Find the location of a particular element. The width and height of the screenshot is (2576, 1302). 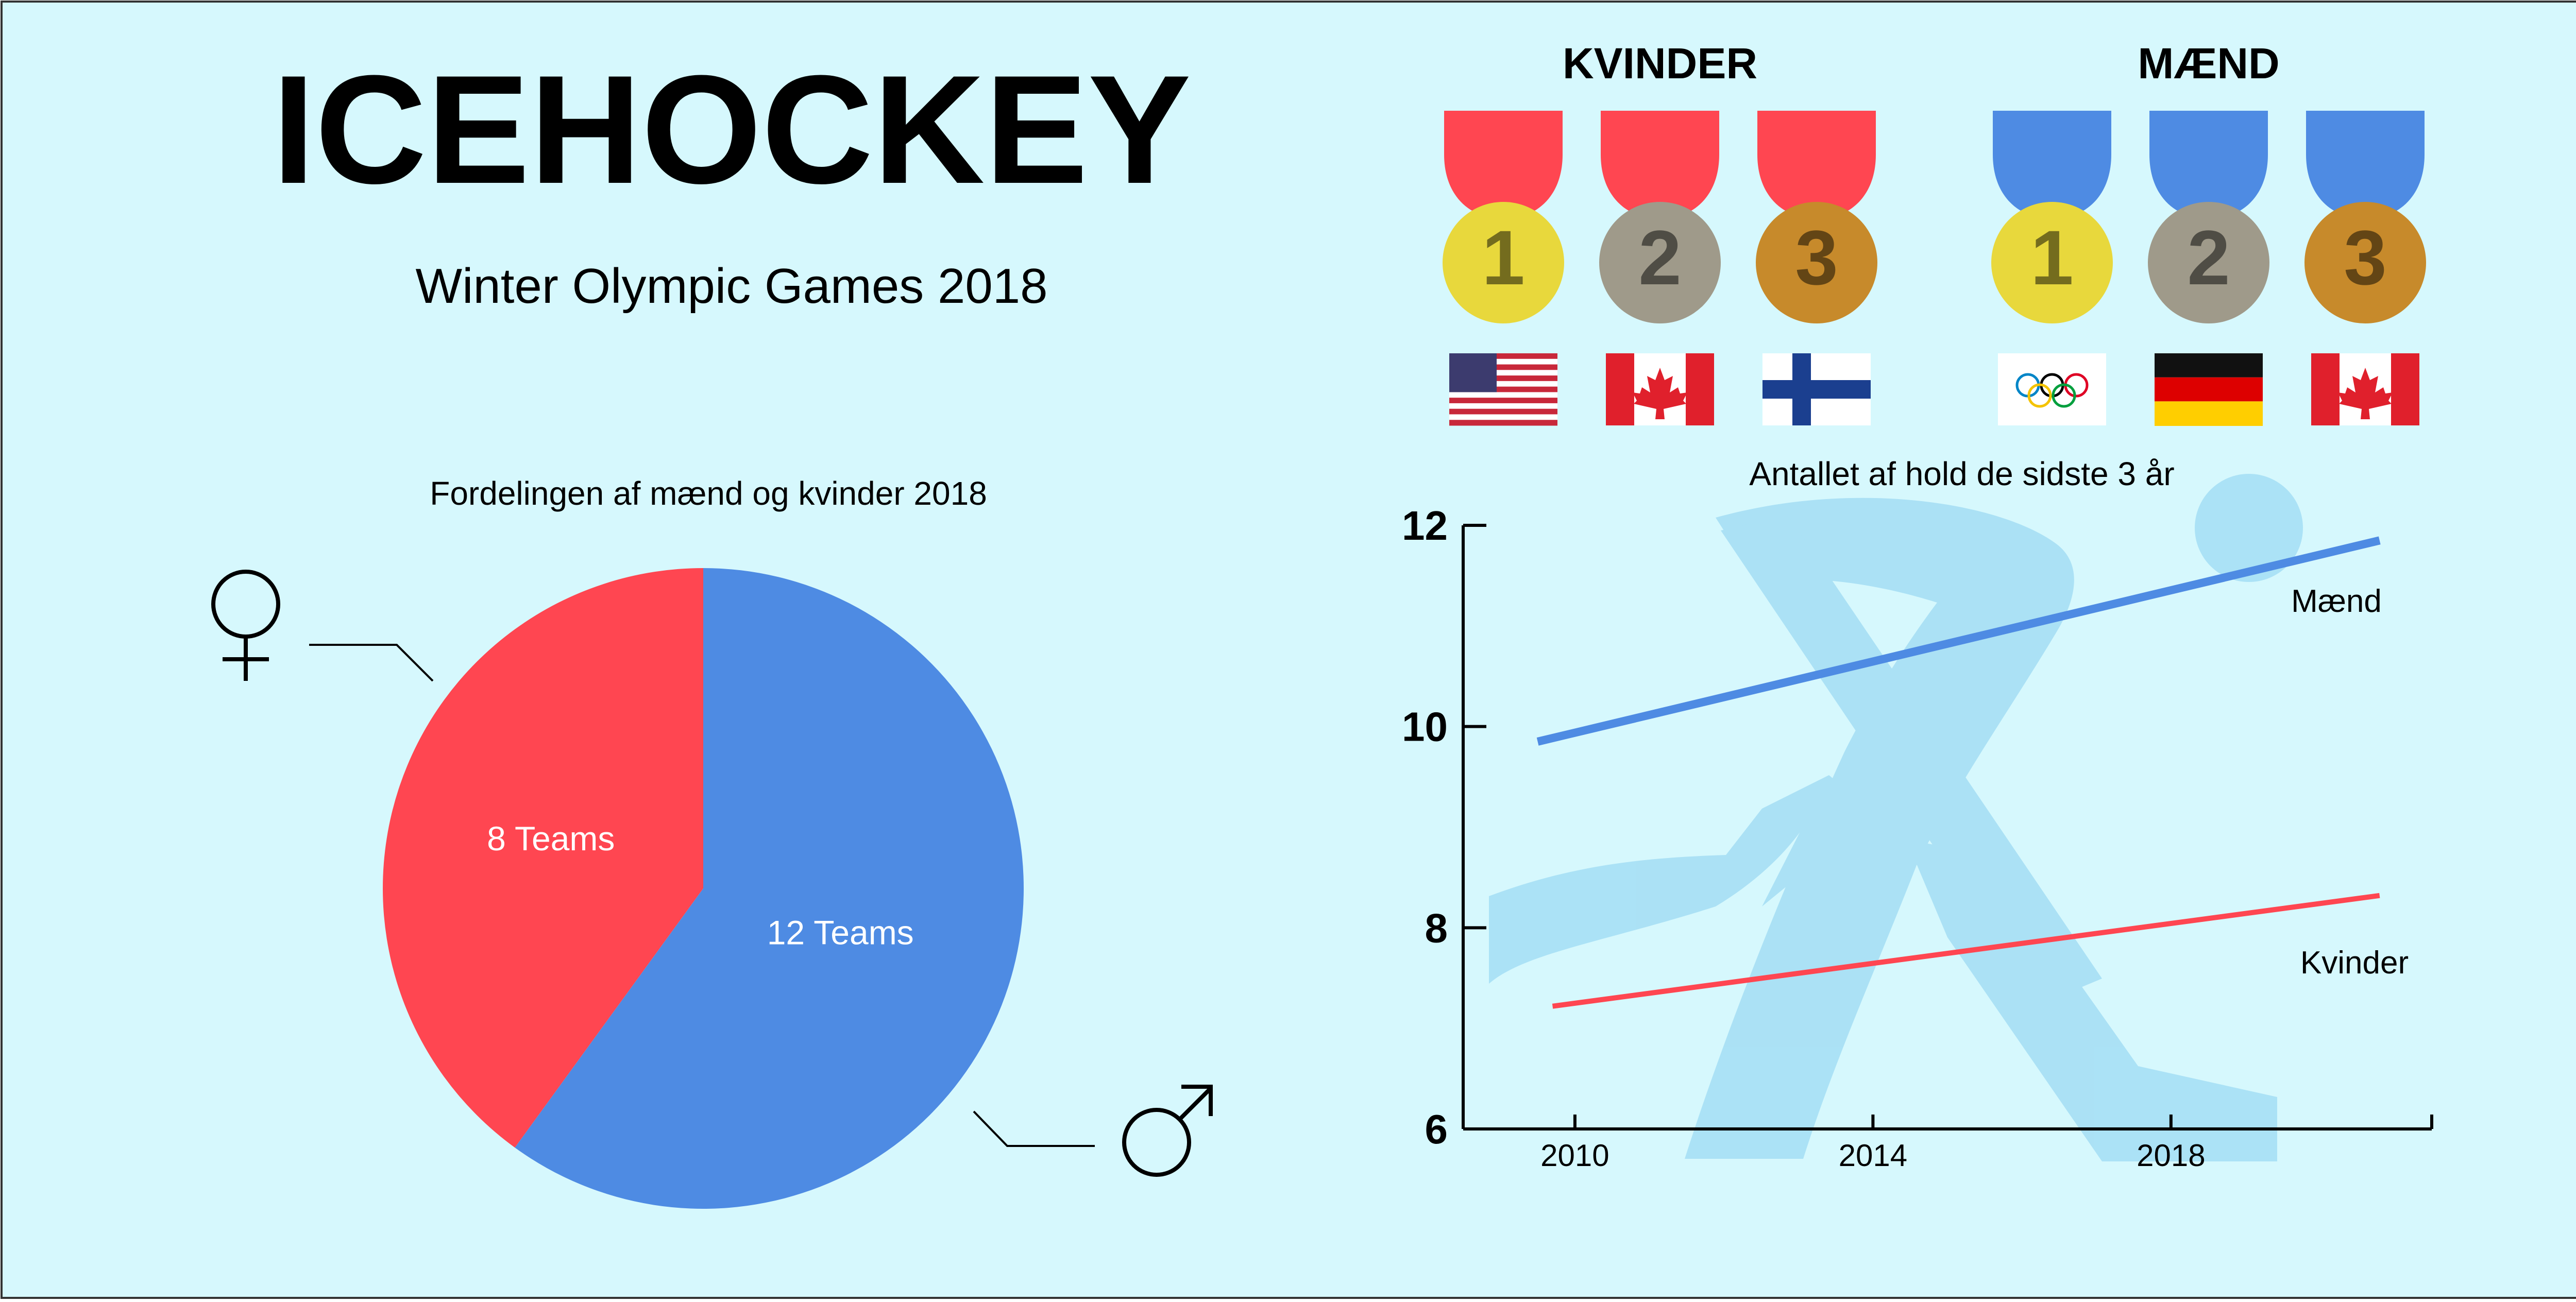

germany-flag-icon is located at coordinates (2209, 389).